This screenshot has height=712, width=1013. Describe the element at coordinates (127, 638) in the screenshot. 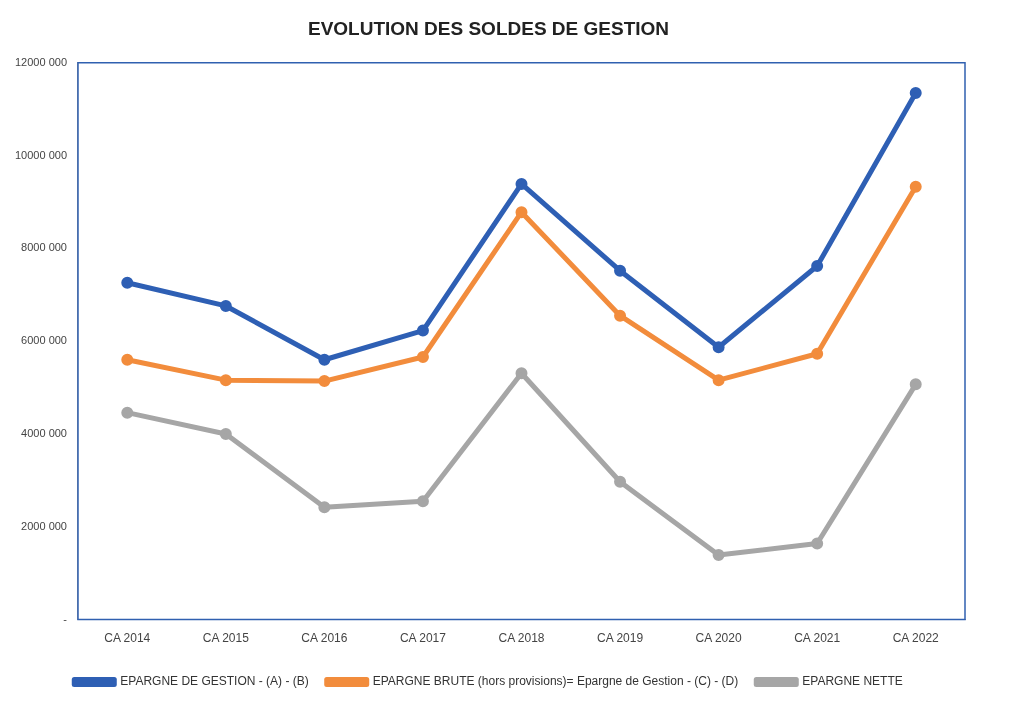

I see `x-tick-label: CA 2014` at that location.